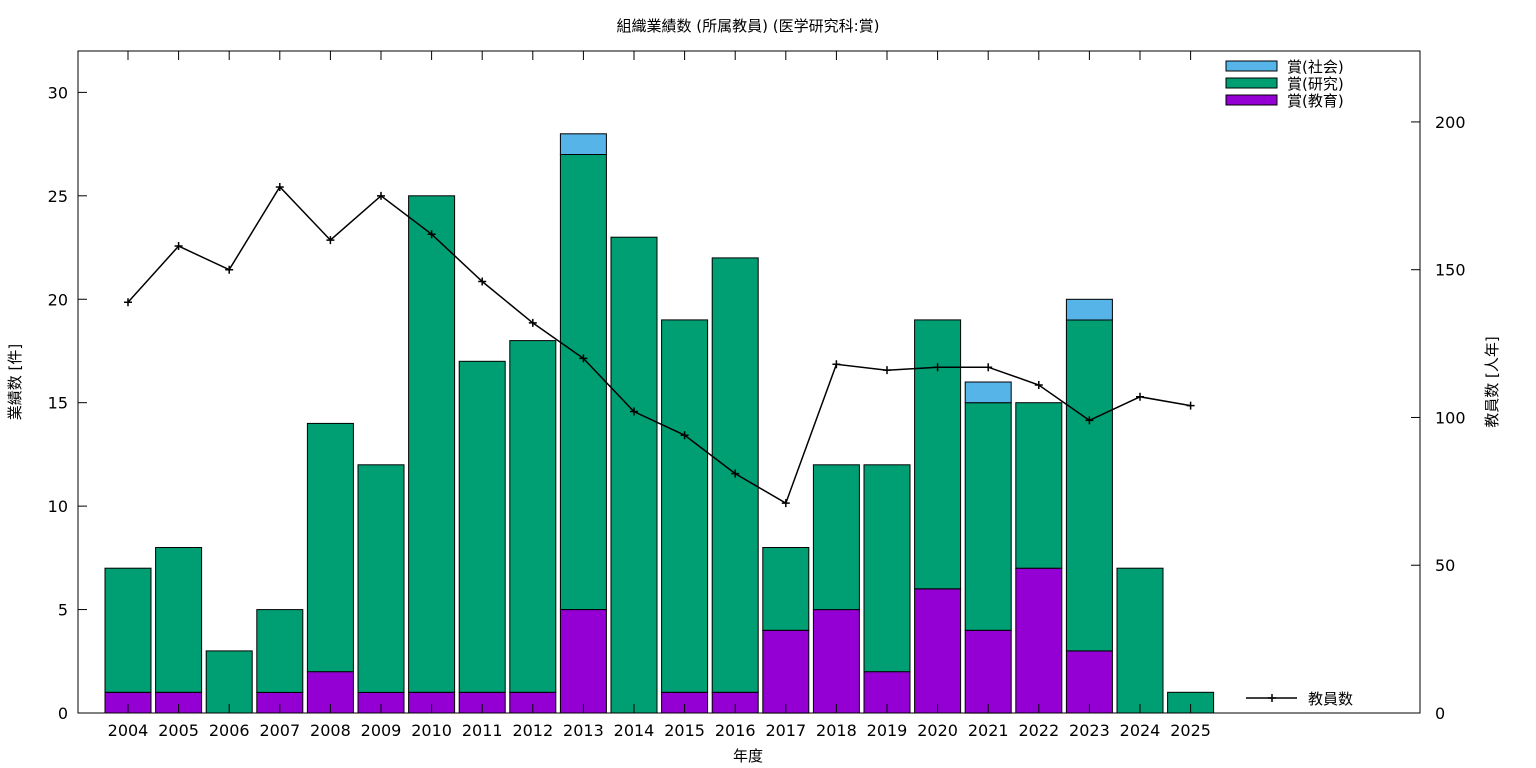 This screenshot has width=1536, height=768. I want to click on y2-tick-label: 100, so click(1450, 417).